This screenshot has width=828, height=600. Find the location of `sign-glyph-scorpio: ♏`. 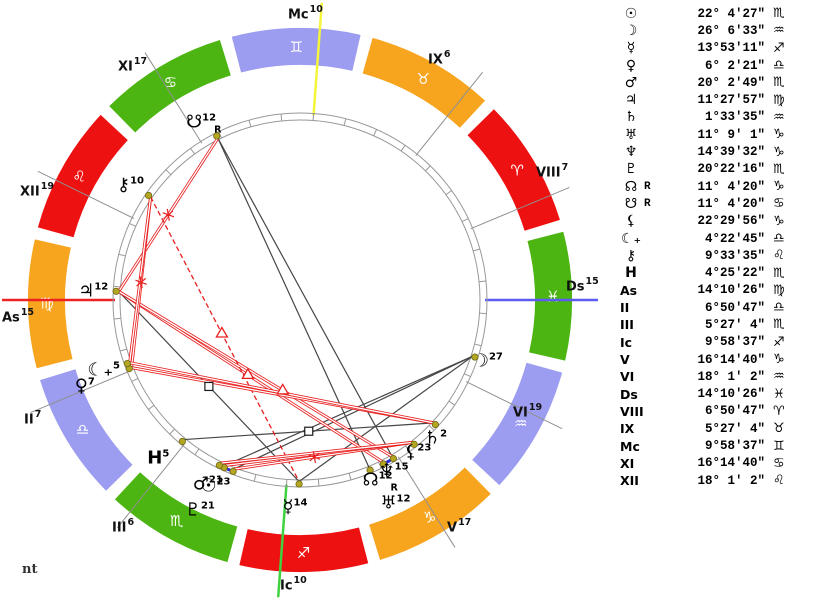

sign-glyph-scorpio: ♏ is located at coordinates (177, 521).